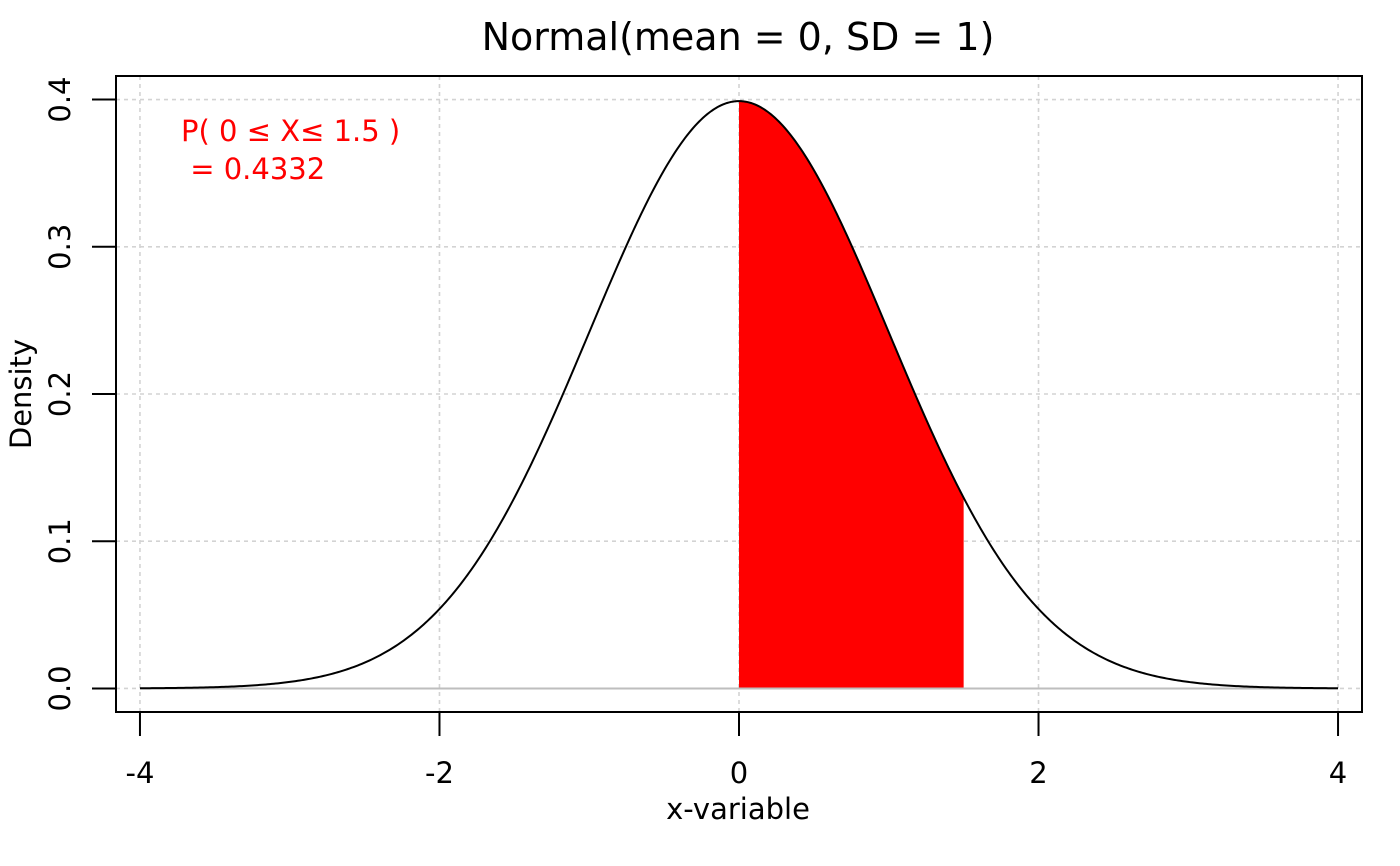 The height and width of the screenshot is (866, 1400). Describe the element at coordinates (738, 37) in the screenshot. I see `chart-title: Normal(mean = 0, SD = 1)` at that location.